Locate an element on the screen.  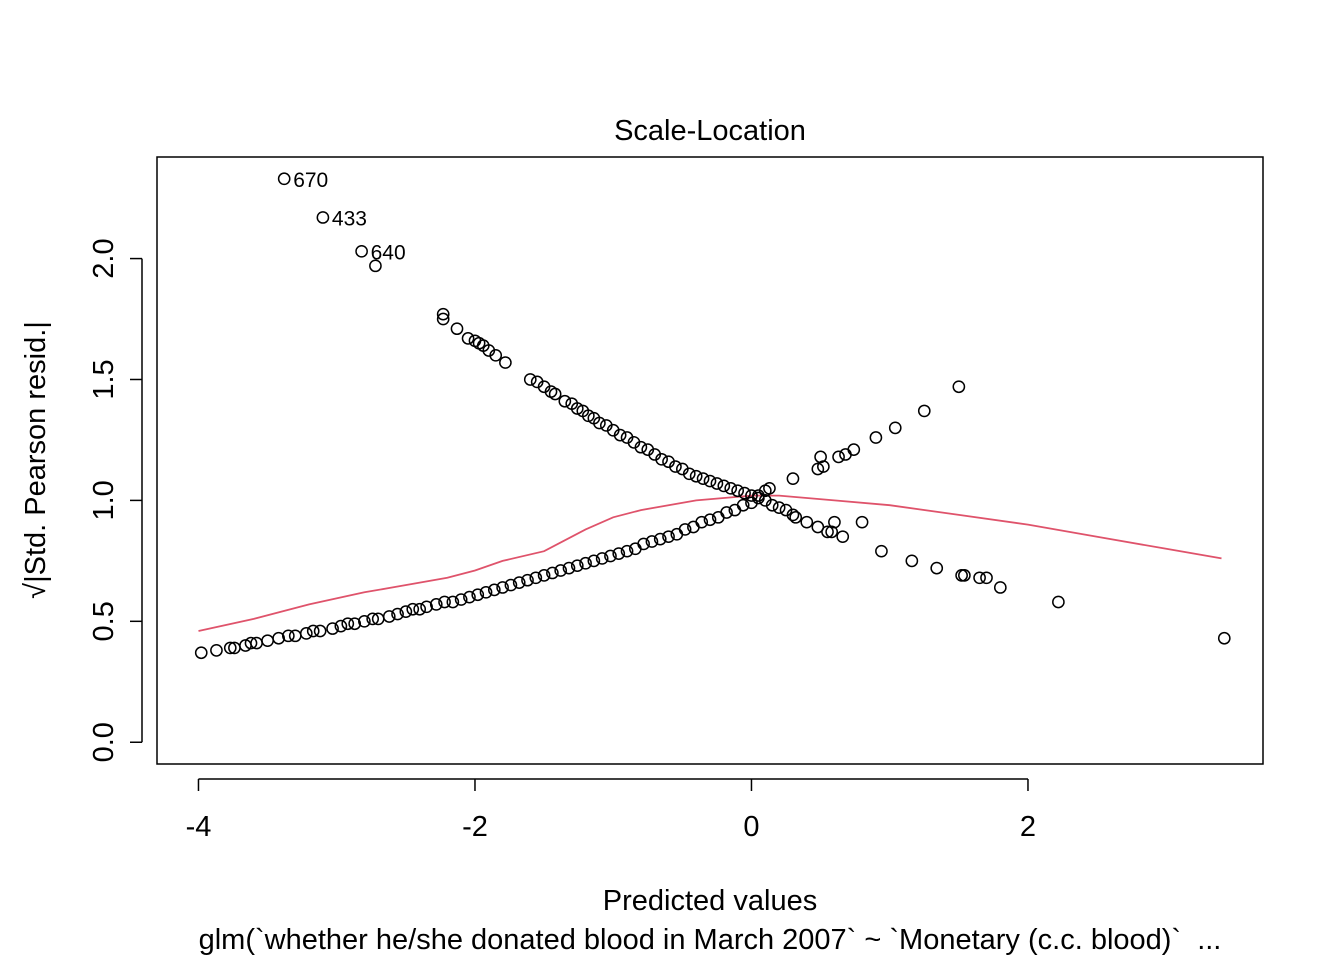
x-tick-label: -4 is located at coordinates (199, 827).